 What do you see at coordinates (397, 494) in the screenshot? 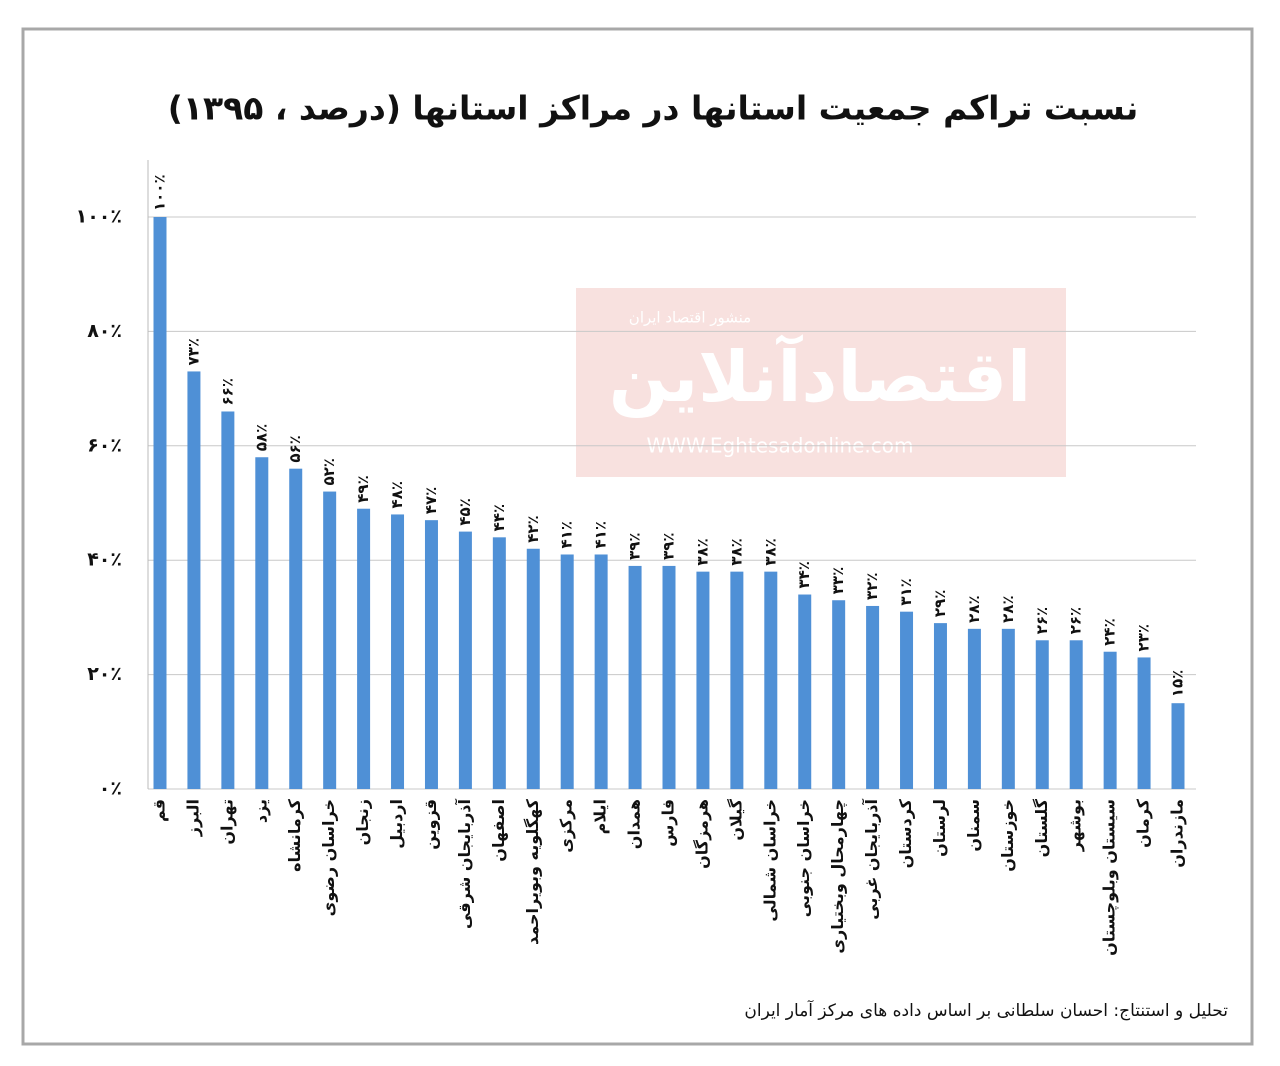
I see `value-label: ۴۸٪` at bounding box center [397, 494].